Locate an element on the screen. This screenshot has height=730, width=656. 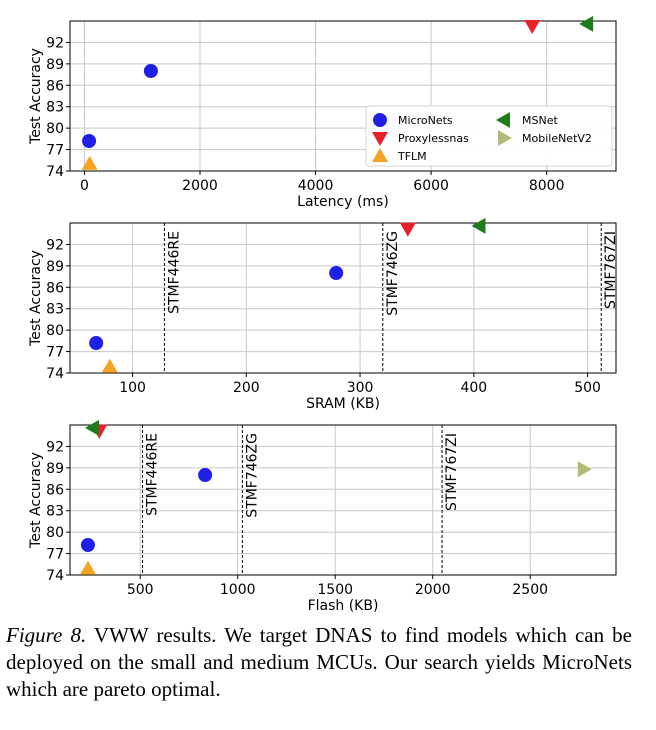
legend-label-micronets: MicroNets is located at coordinates (425, 120).